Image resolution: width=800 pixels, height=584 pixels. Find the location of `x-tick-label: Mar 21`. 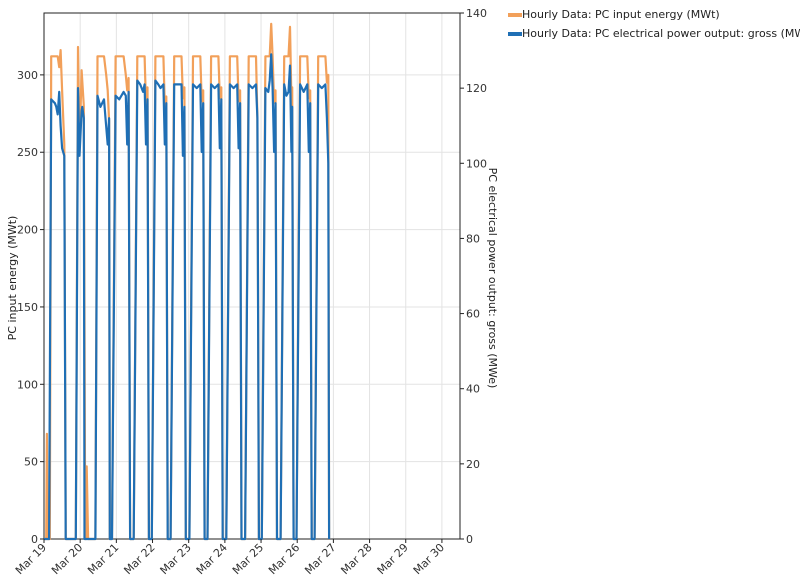

x-tick-label: Mar 21 is located at coordinates (103, 559).